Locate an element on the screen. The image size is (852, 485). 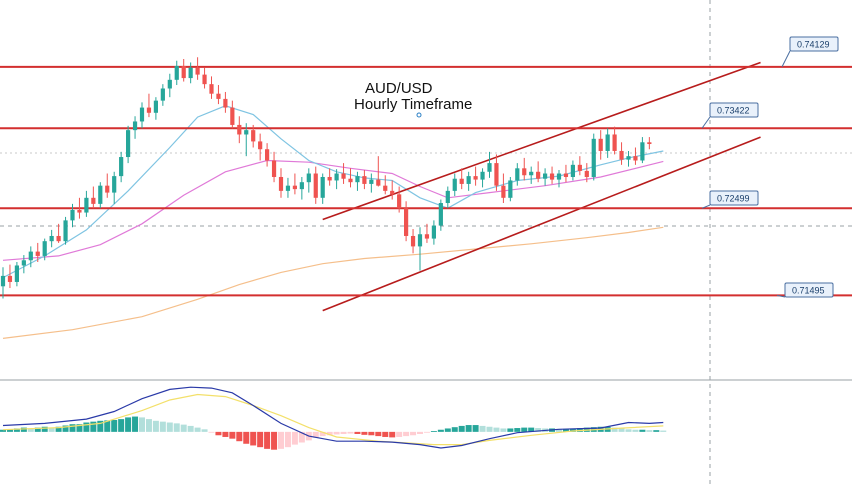
macd-line is located at coordinates (333, 417).